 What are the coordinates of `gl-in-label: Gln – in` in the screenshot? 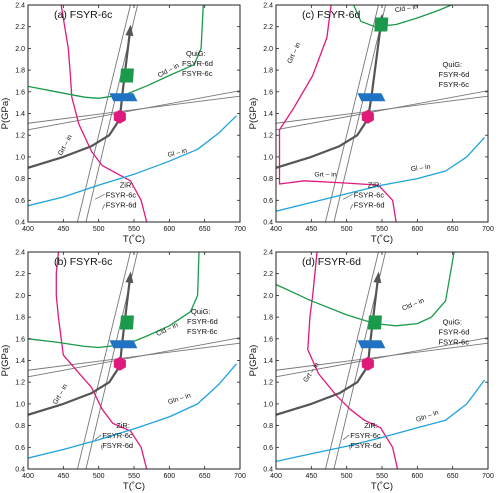 It's located at (427, 416).